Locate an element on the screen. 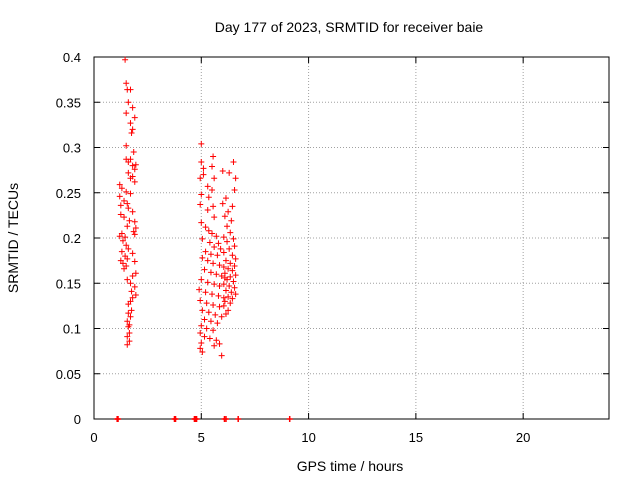 Image resolution: width=640 pixels, height=480 pixels. x-axis-title: GPS time / hours is located at coordinates (350, 466).